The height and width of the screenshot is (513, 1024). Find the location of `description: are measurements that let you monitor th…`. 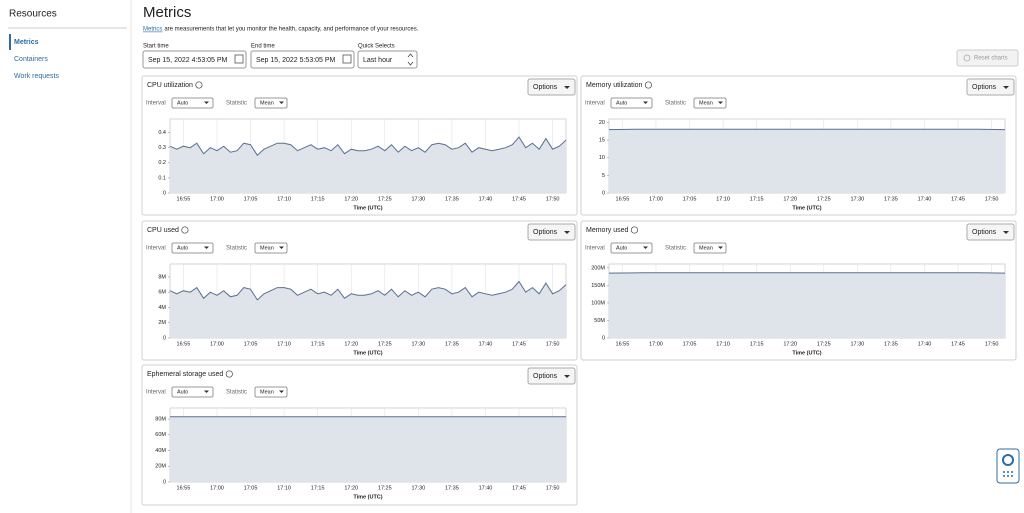

description: are measurements that let you monitor th… is located at coordinates (291, 30).